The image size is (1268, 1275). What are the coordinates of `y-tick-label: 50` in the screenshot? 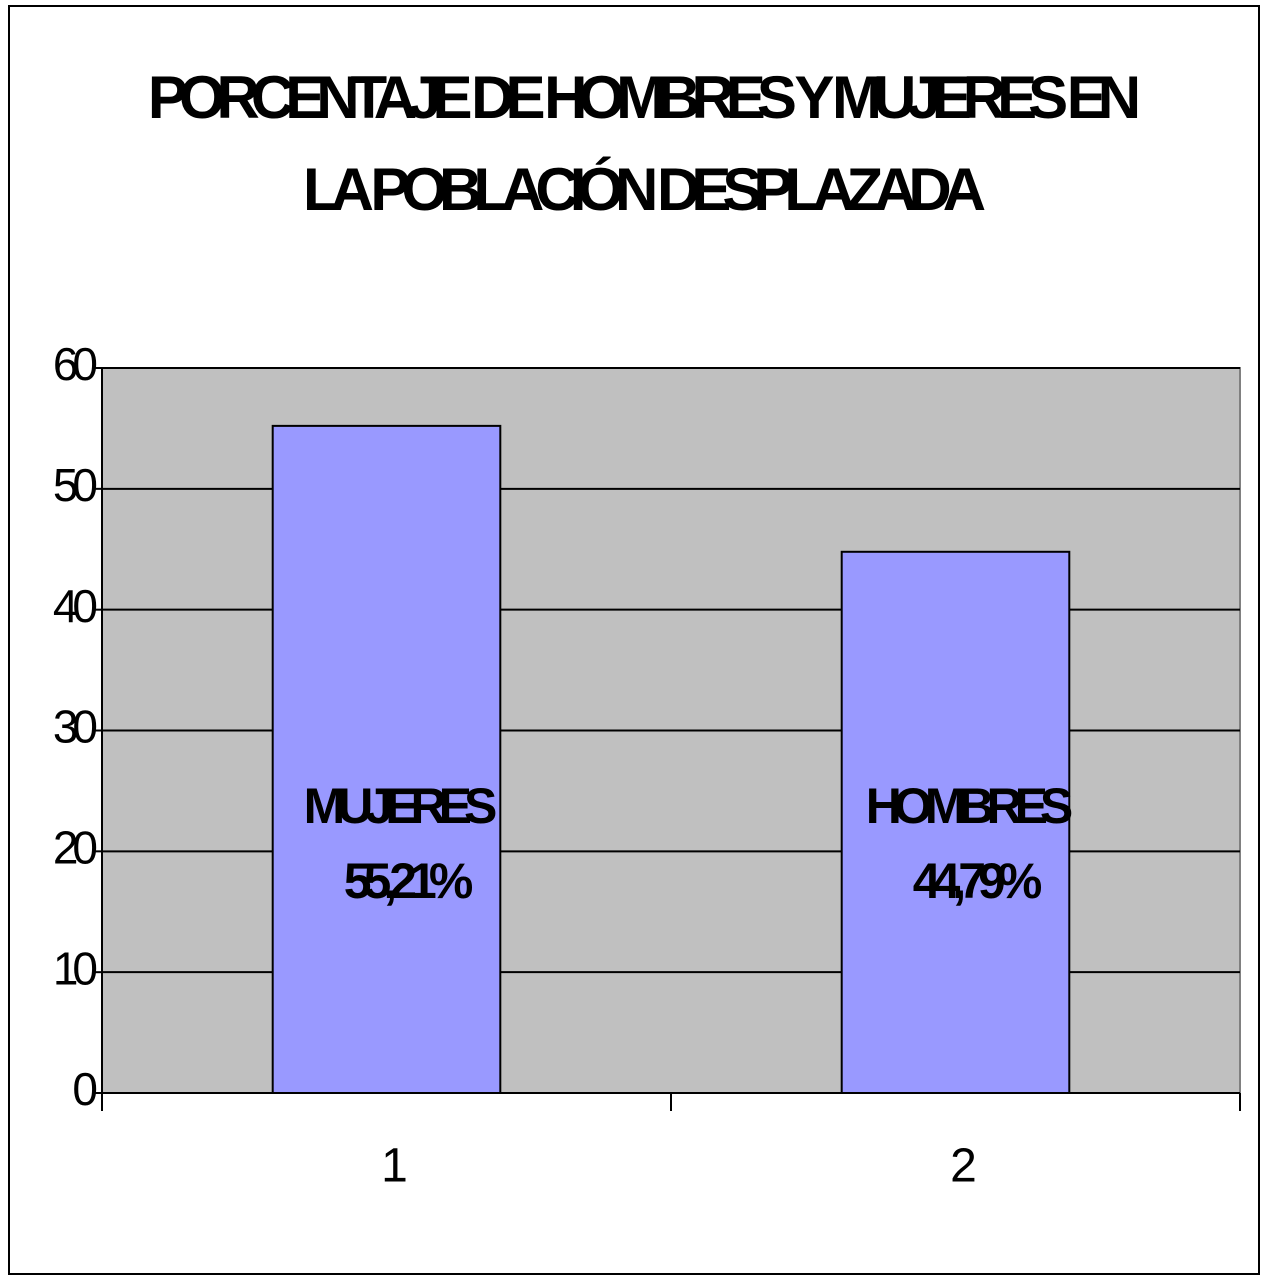 It's located at (75, 485).